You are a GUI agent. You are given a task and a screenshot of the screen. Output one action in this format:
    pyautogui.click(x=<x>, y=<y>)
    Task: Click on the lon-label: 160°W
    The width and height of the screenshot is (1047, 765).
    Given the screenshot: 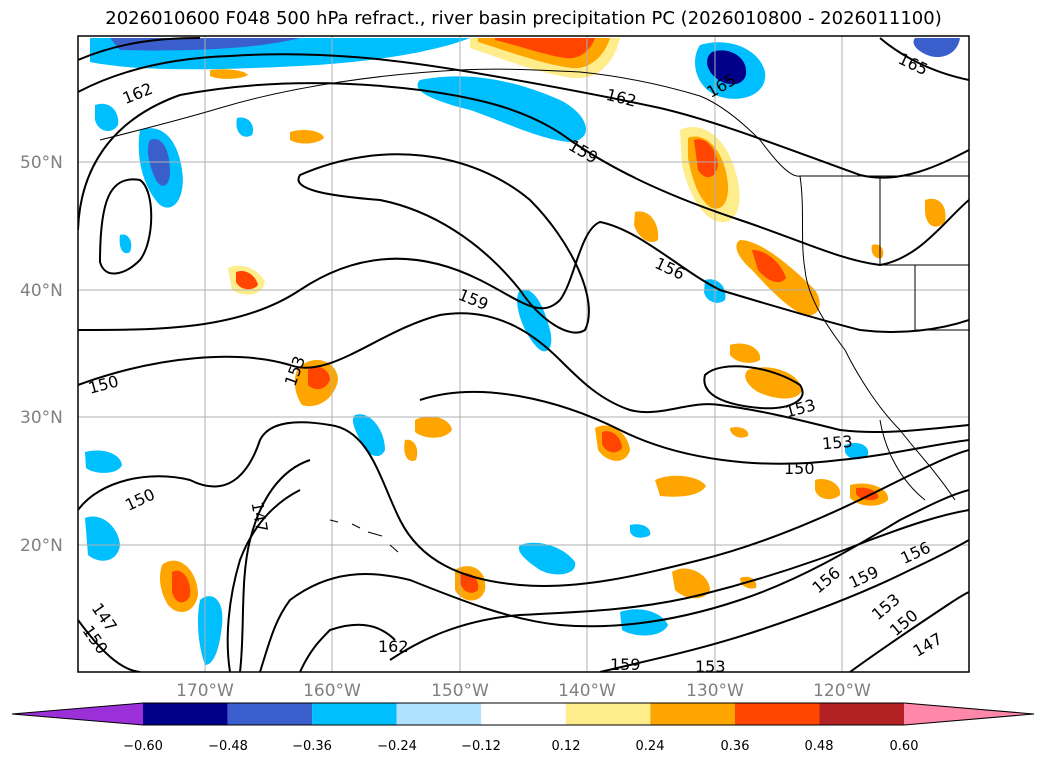 What is the action you would take?
    pyautogui.click(x=332, y=691)
    